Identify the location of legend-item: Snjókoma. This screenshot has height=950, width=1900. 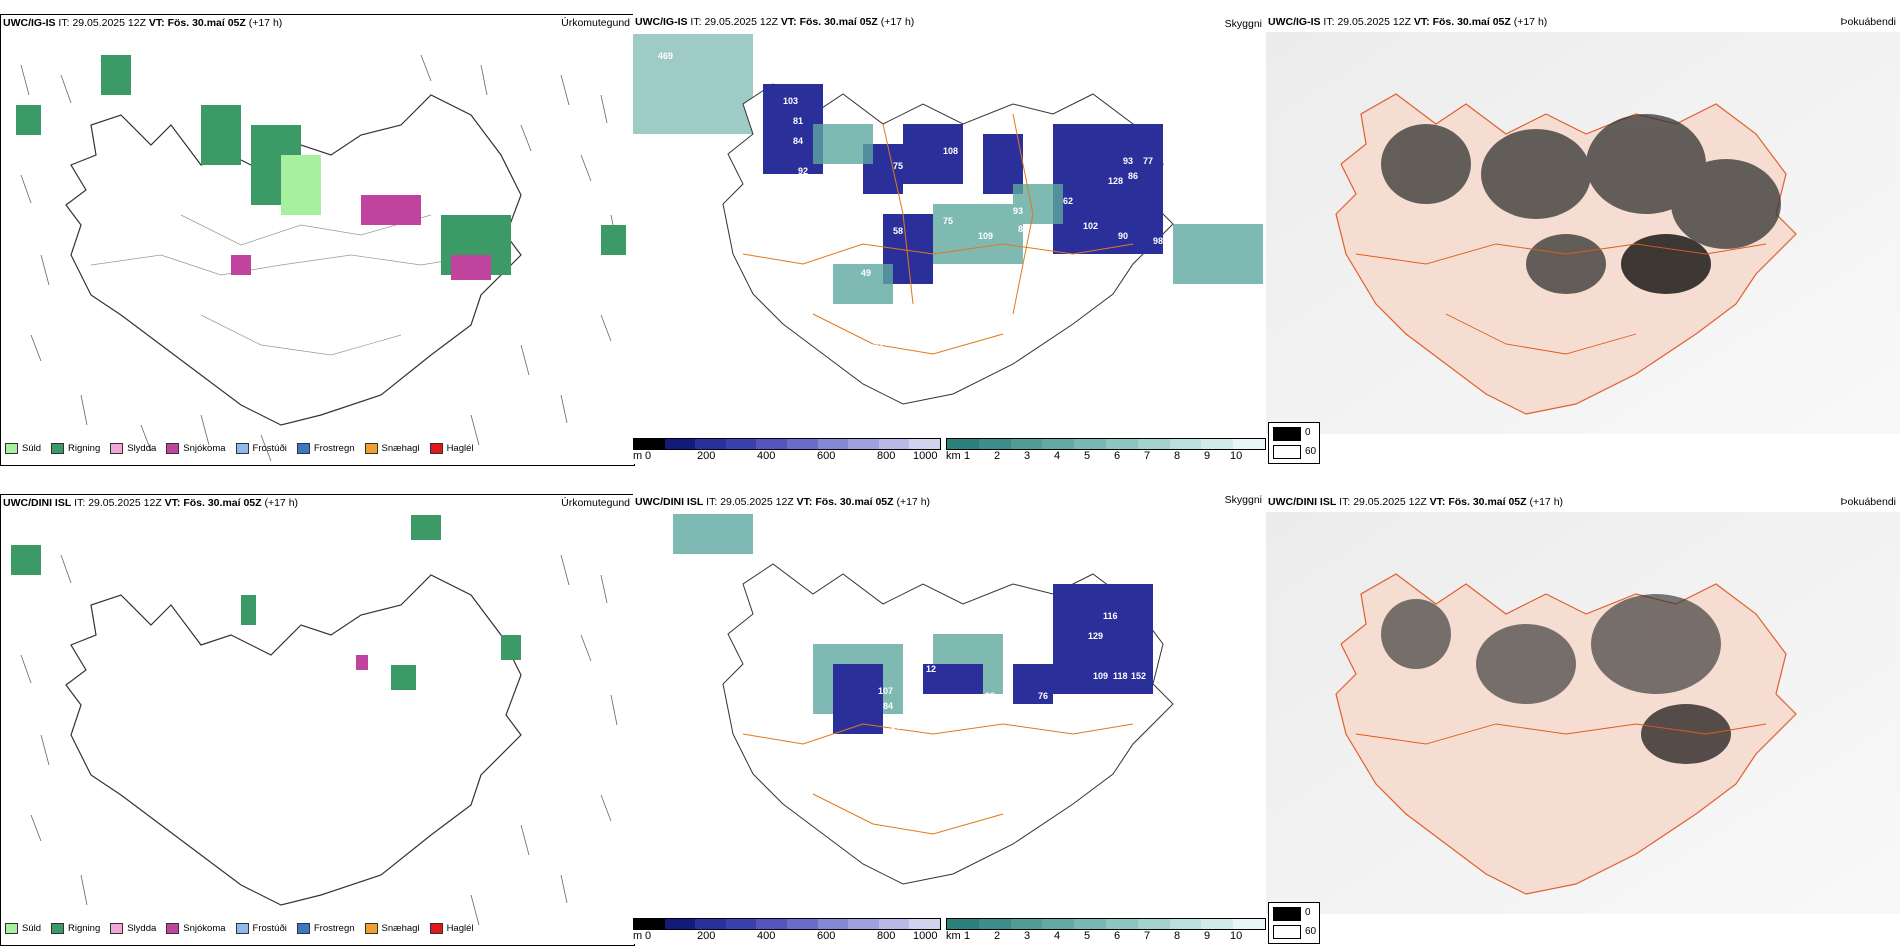
(196, 448).